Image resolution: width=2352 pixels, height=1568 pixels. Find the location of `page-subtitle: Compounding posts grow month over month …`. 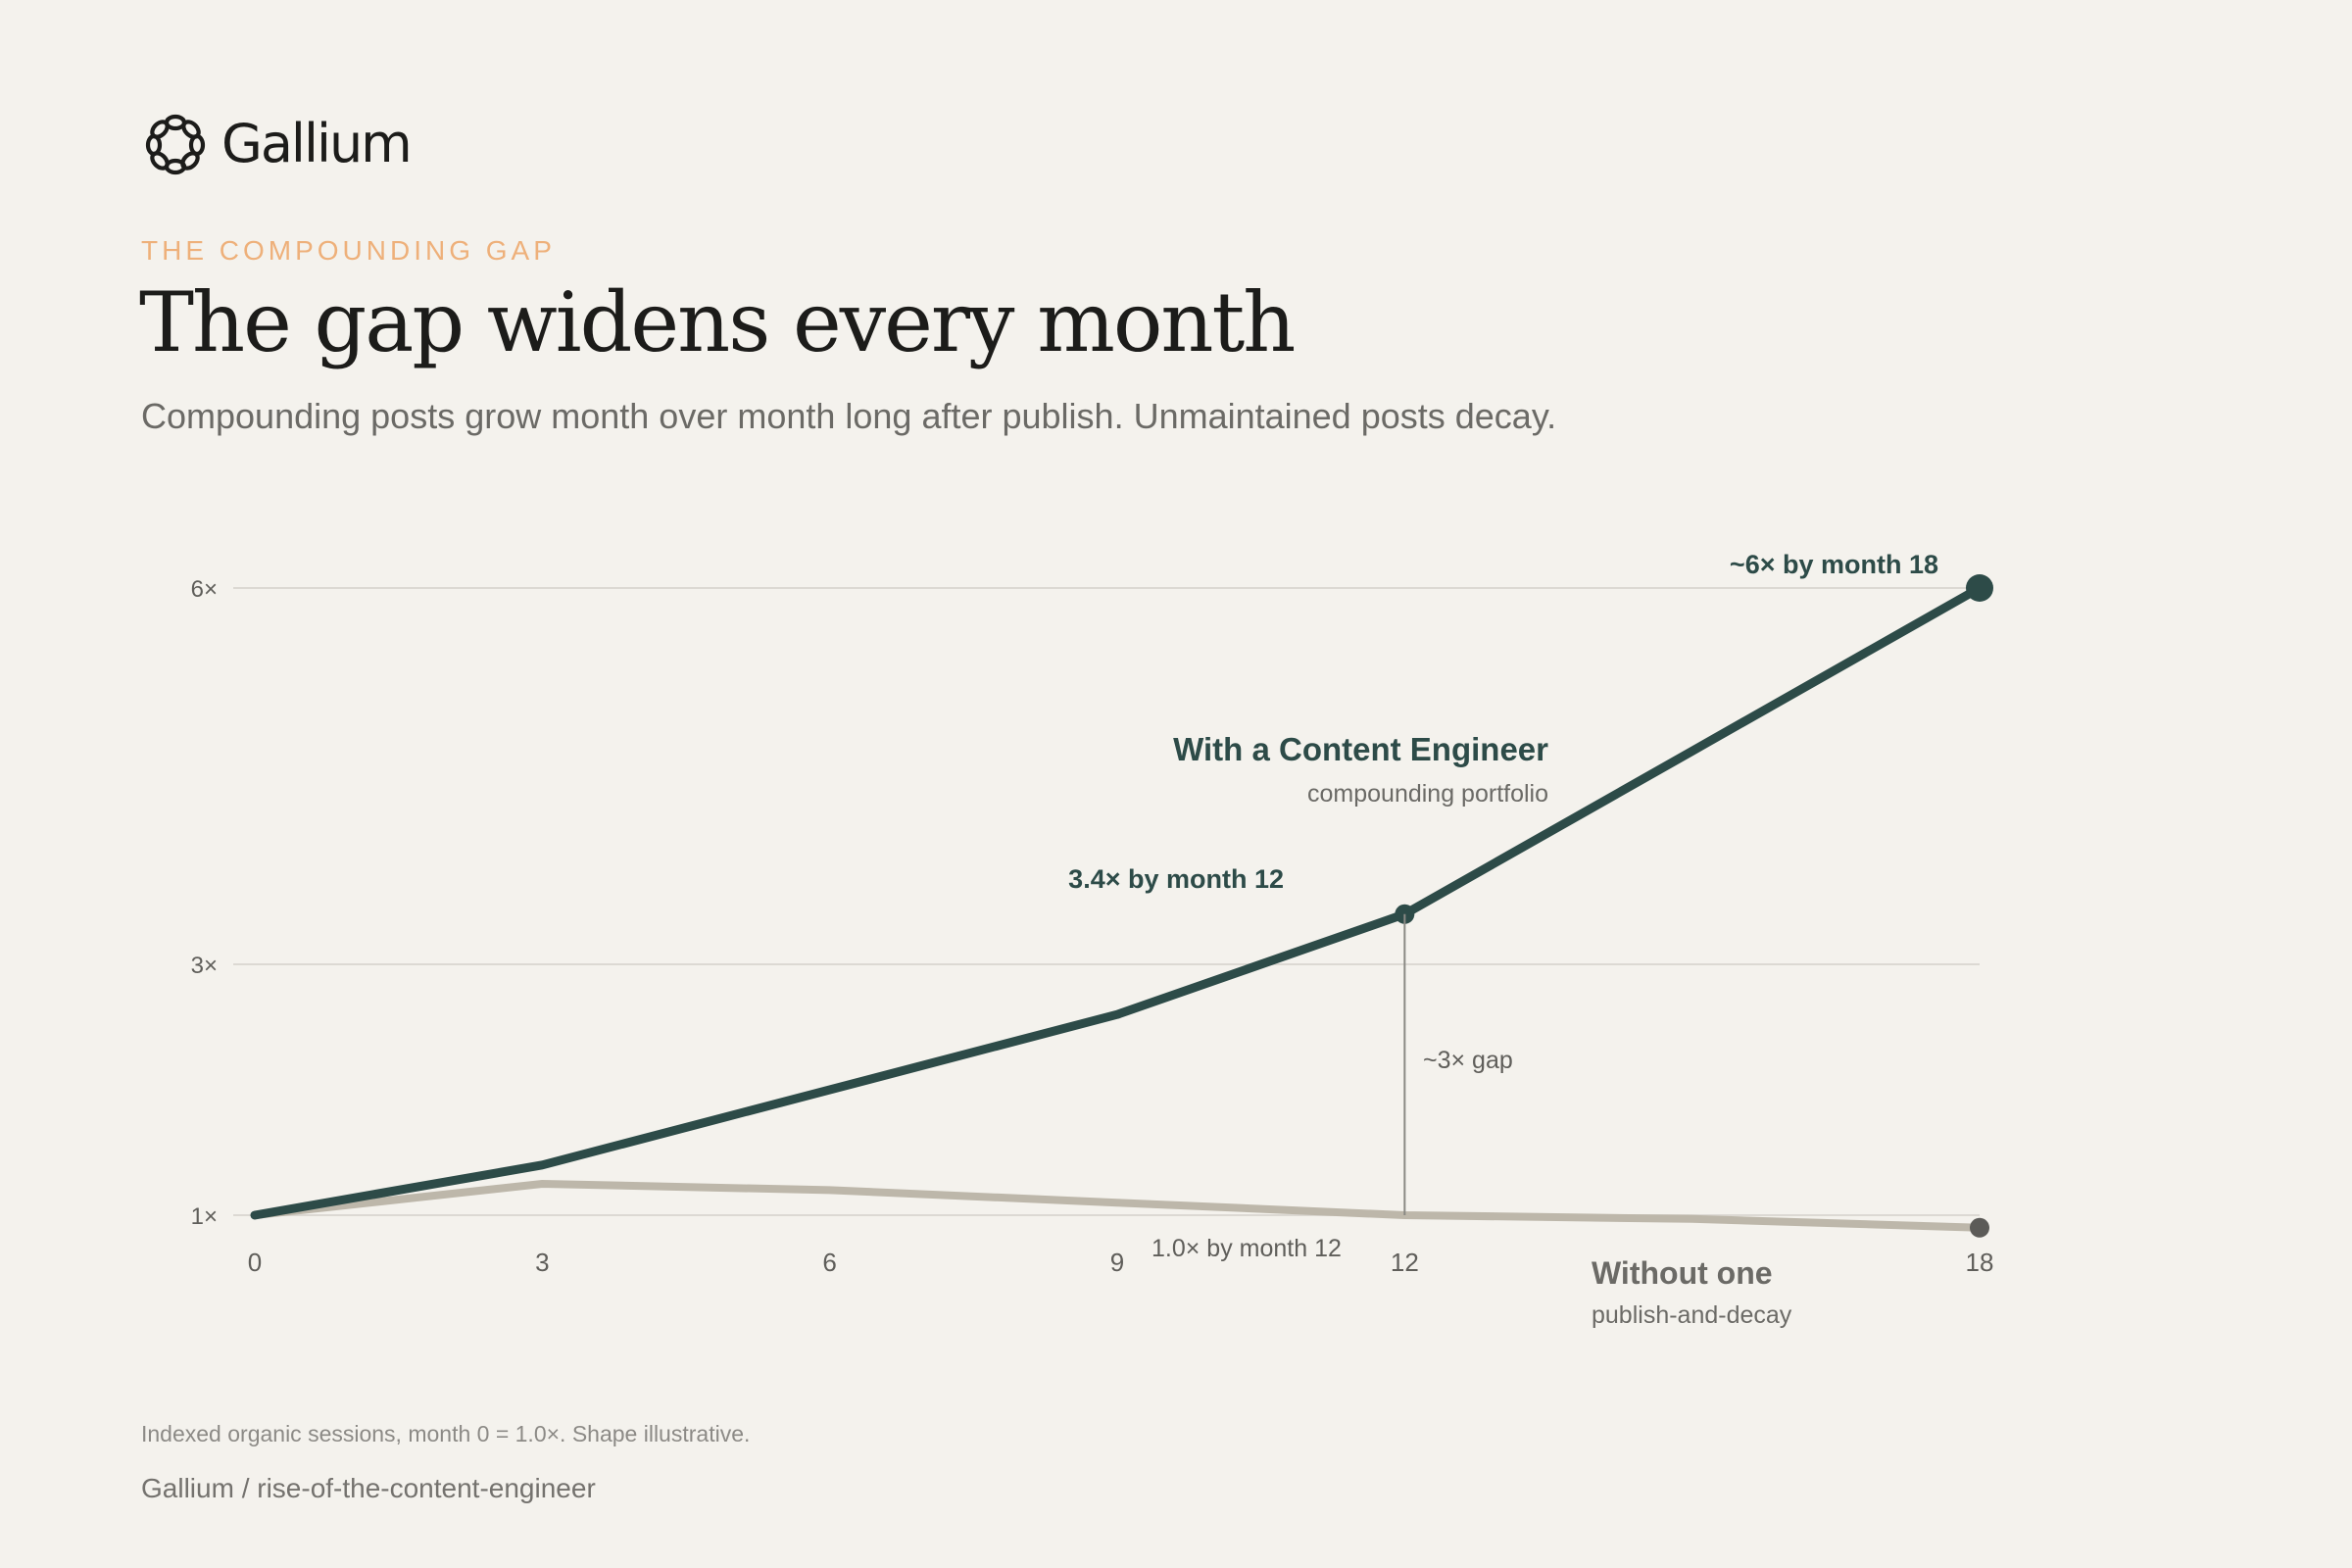

page-subtitle: Compounding posts grow month over month … is located at coordinates (849, 416).